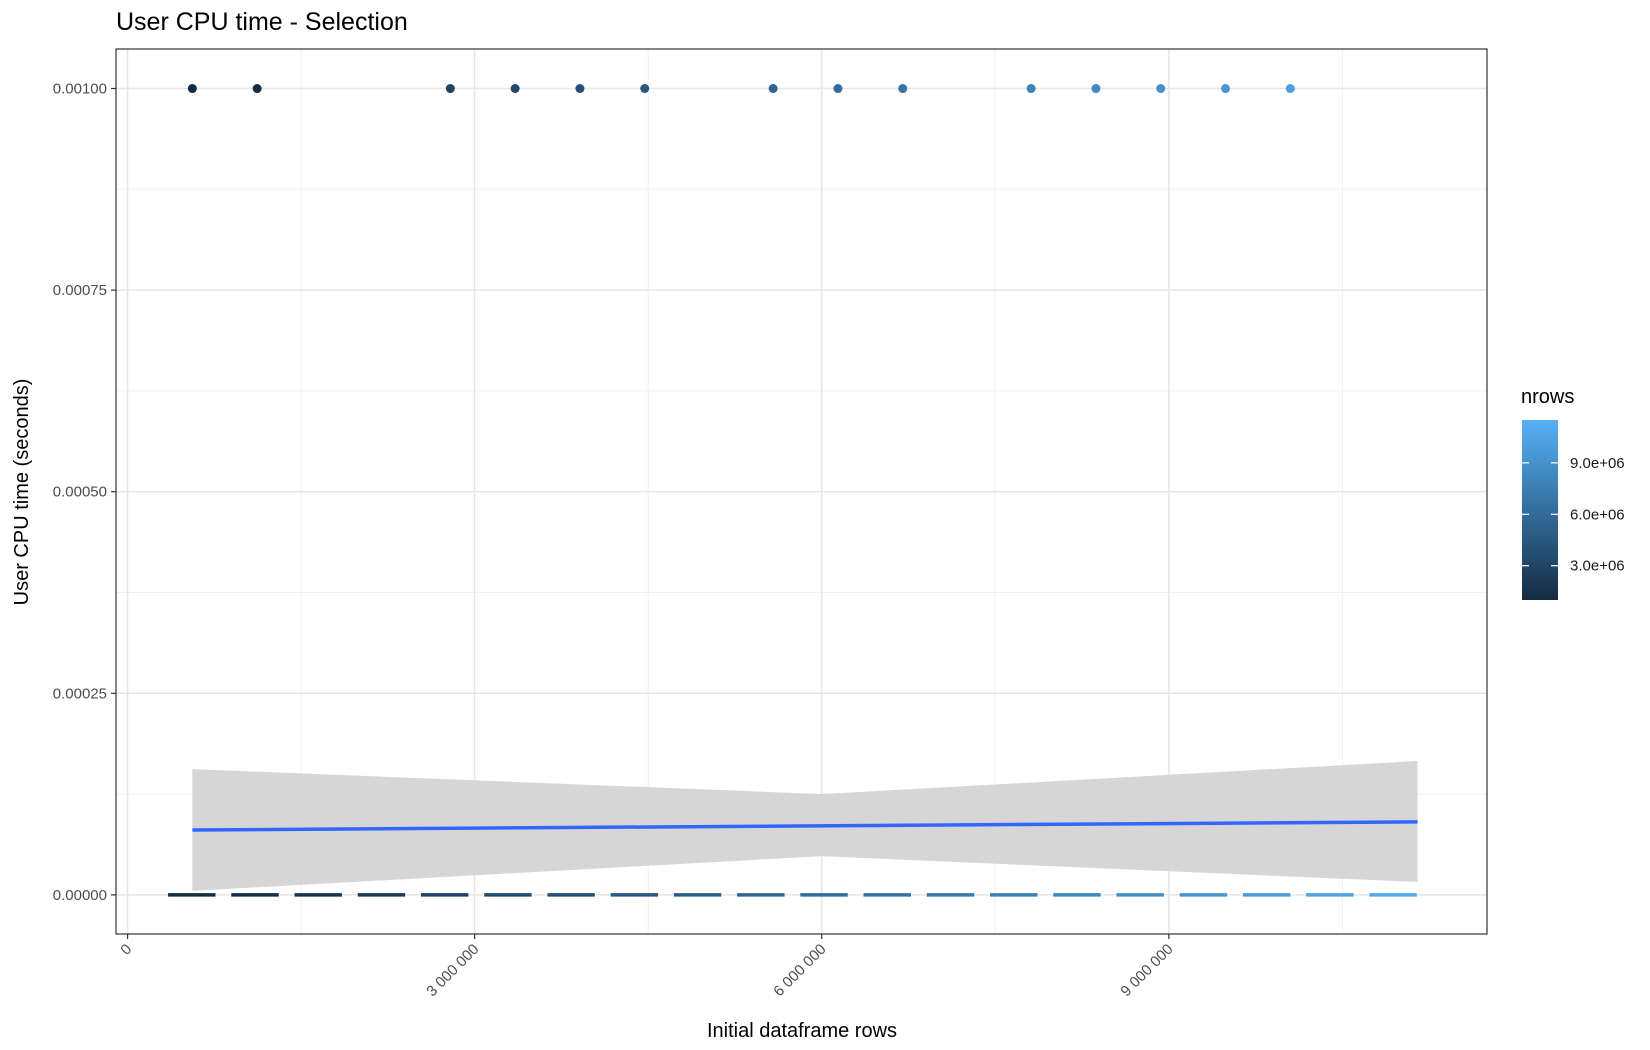  Describe the element at coordinates (799, 970) in the screenshot. I see `x-tick-label: 6 000 000` at that location.